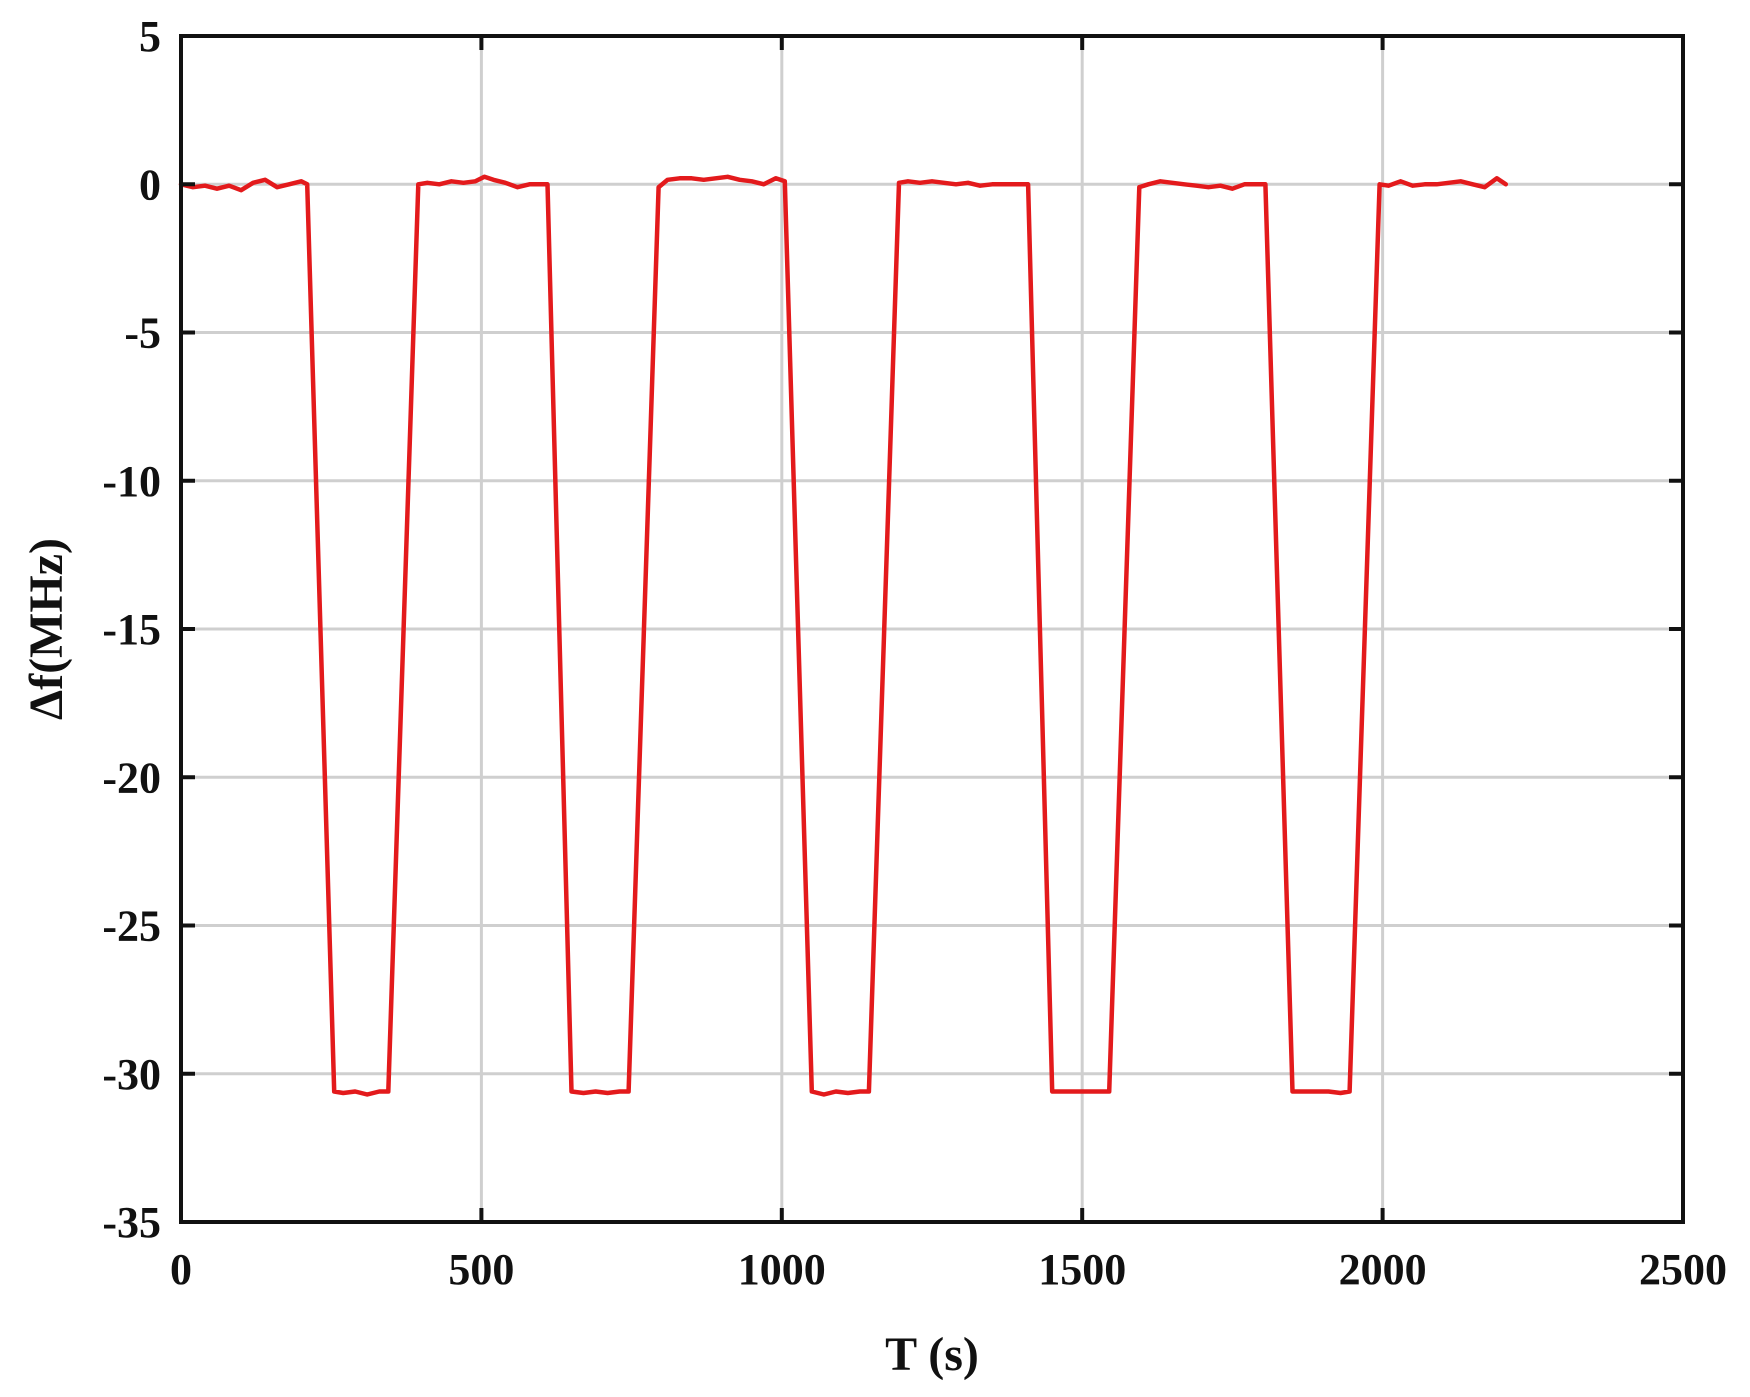  I want to click on y-tick-label: -15, so click(131, 629).